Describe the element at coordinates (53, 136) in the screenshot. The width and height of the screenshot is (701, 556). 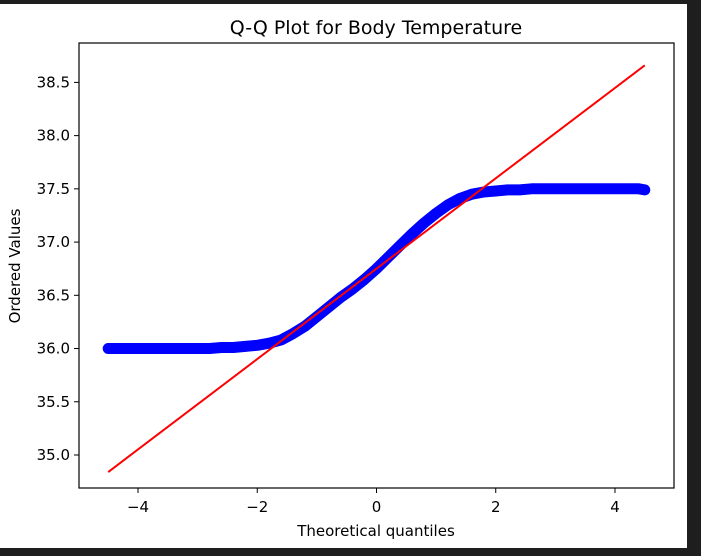
I see `y-tick-label: 38.0` at that location.